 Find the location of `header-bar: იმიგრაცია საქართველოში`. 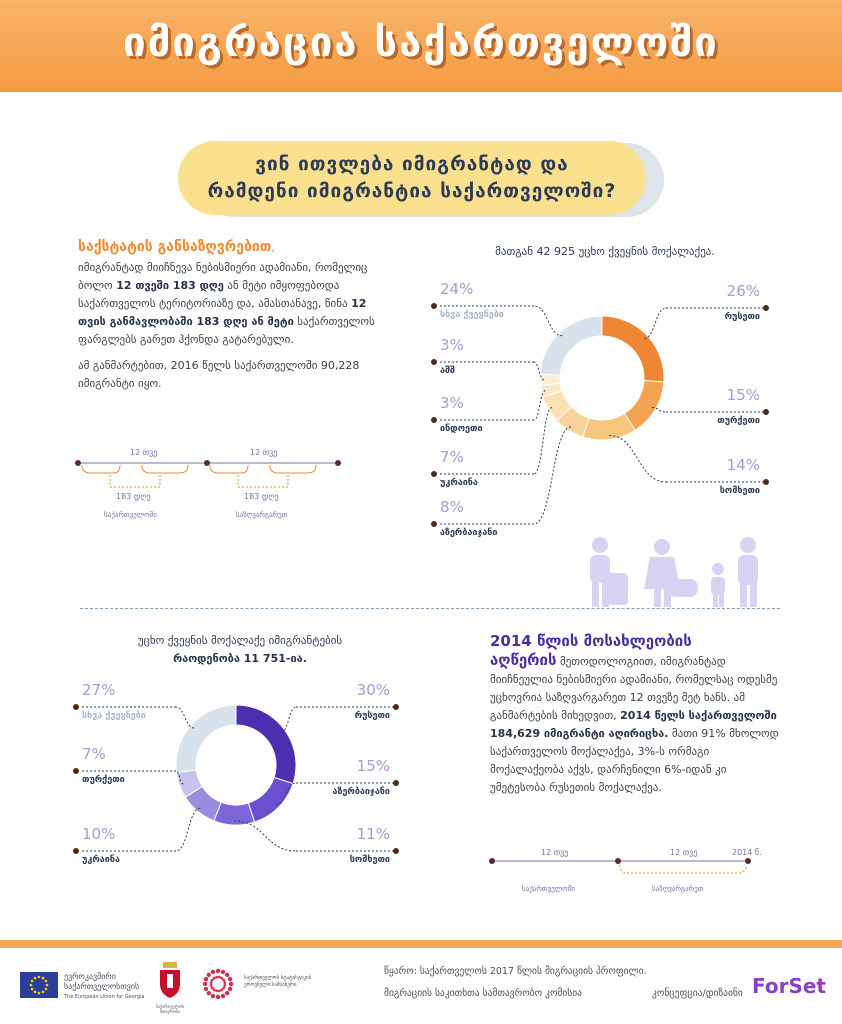

header-bar: იმიგრაცია საქართველოში is located at coordinates (421, 46).